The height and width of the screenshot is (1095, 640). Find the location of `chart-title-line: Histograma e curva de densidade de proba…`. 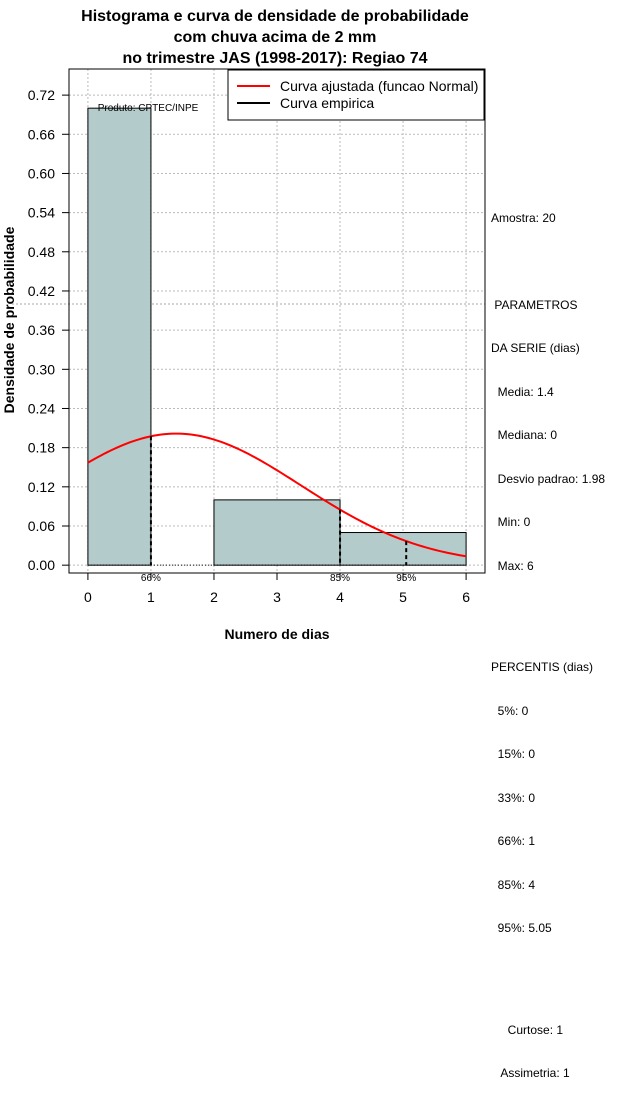

chart-title-line: Histograma e curva de densidade de proba… is located at coordinates (275, 16).